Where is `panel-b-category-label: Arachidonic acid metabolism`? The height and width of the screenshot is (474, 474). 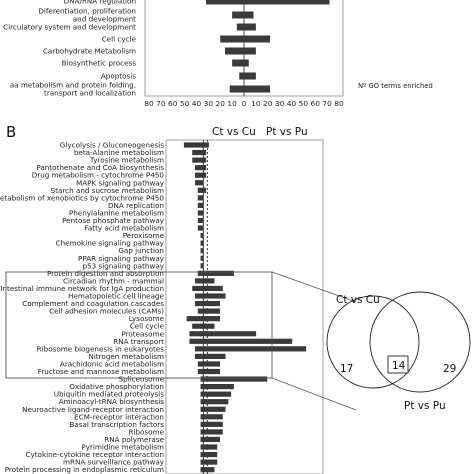
panel-b-category-label: Arachidonic acid metabolism is located at coordinates (112, 363).